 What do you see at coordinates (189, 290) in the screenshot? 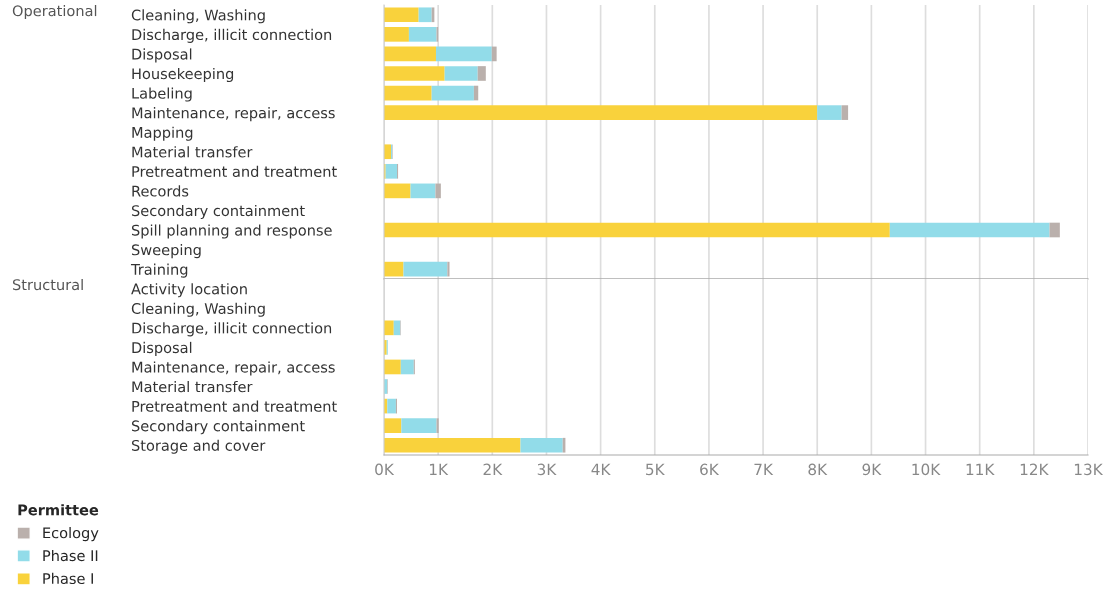
I see `y-tick-label: Activity location` at bounding box center [189, 290].